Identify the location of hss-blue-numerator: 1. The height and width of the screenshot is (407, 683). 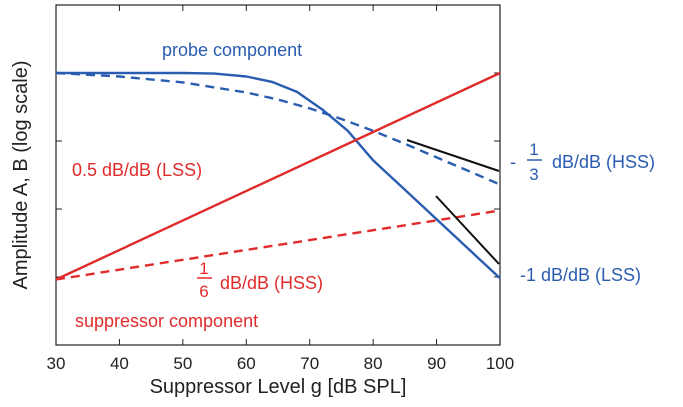
(533, 149).